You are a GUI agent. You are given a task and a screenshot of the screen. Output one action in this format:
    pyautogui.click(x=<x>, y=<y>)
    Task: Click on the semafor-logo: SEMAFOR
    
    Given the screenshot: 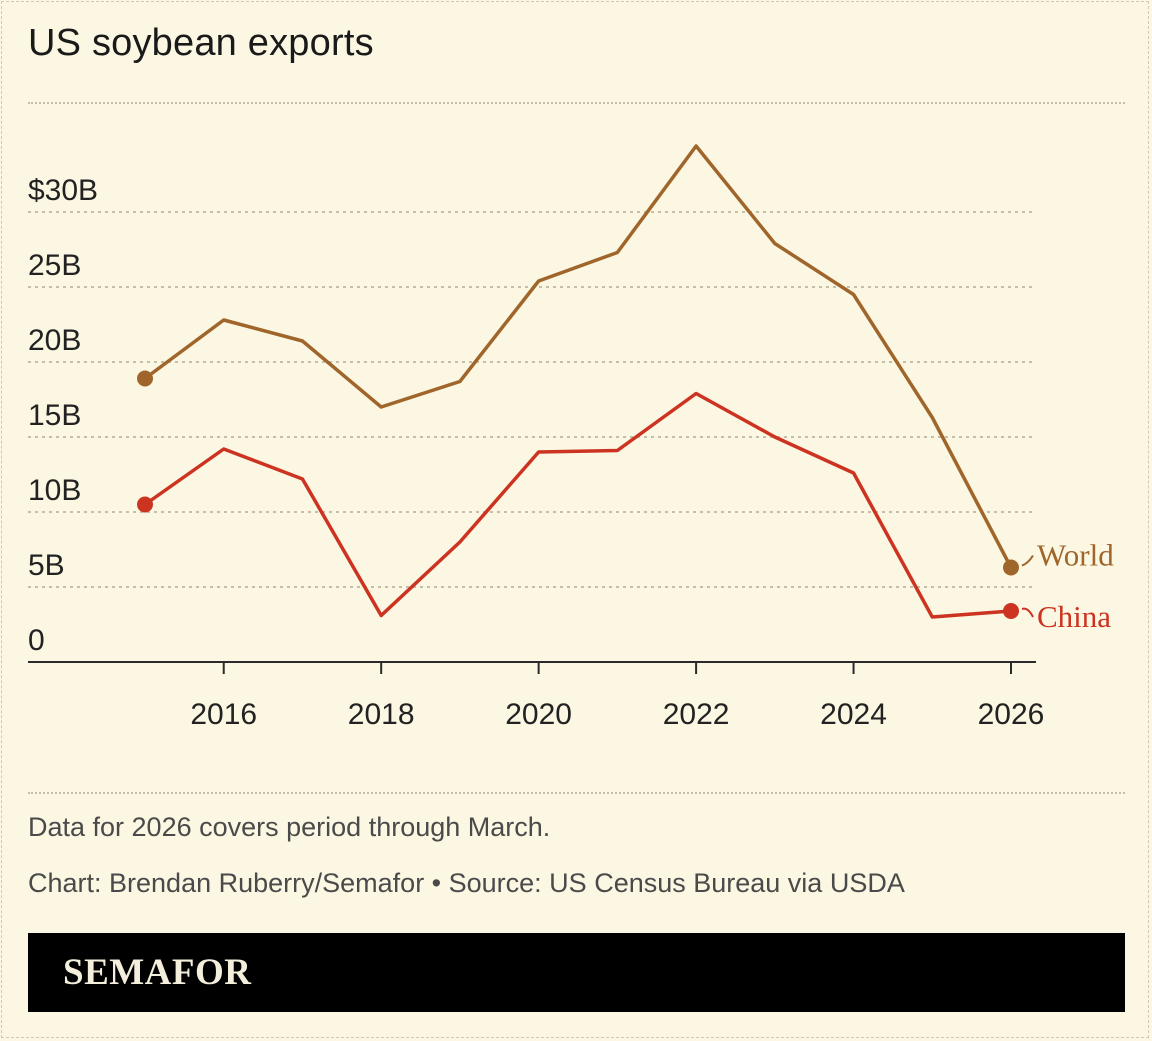 What is the action you would take?
    pyautogui.click(x=157, y=972)
    